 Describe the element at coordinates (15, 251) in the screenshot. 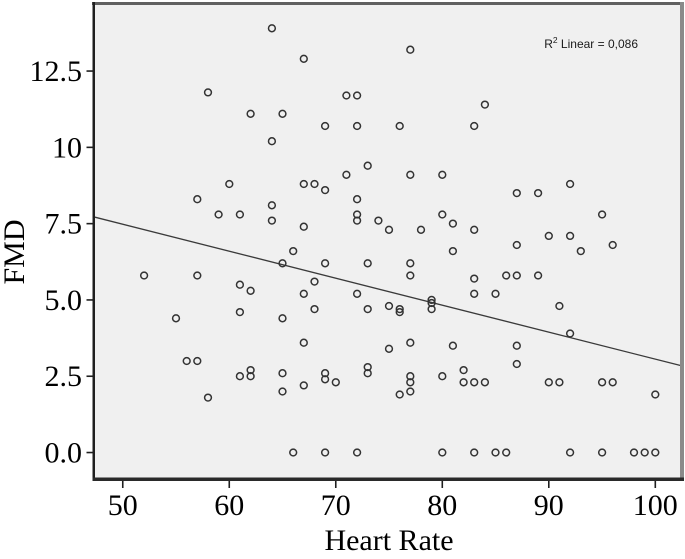

I see `y-axis-title: FMD` at that location.